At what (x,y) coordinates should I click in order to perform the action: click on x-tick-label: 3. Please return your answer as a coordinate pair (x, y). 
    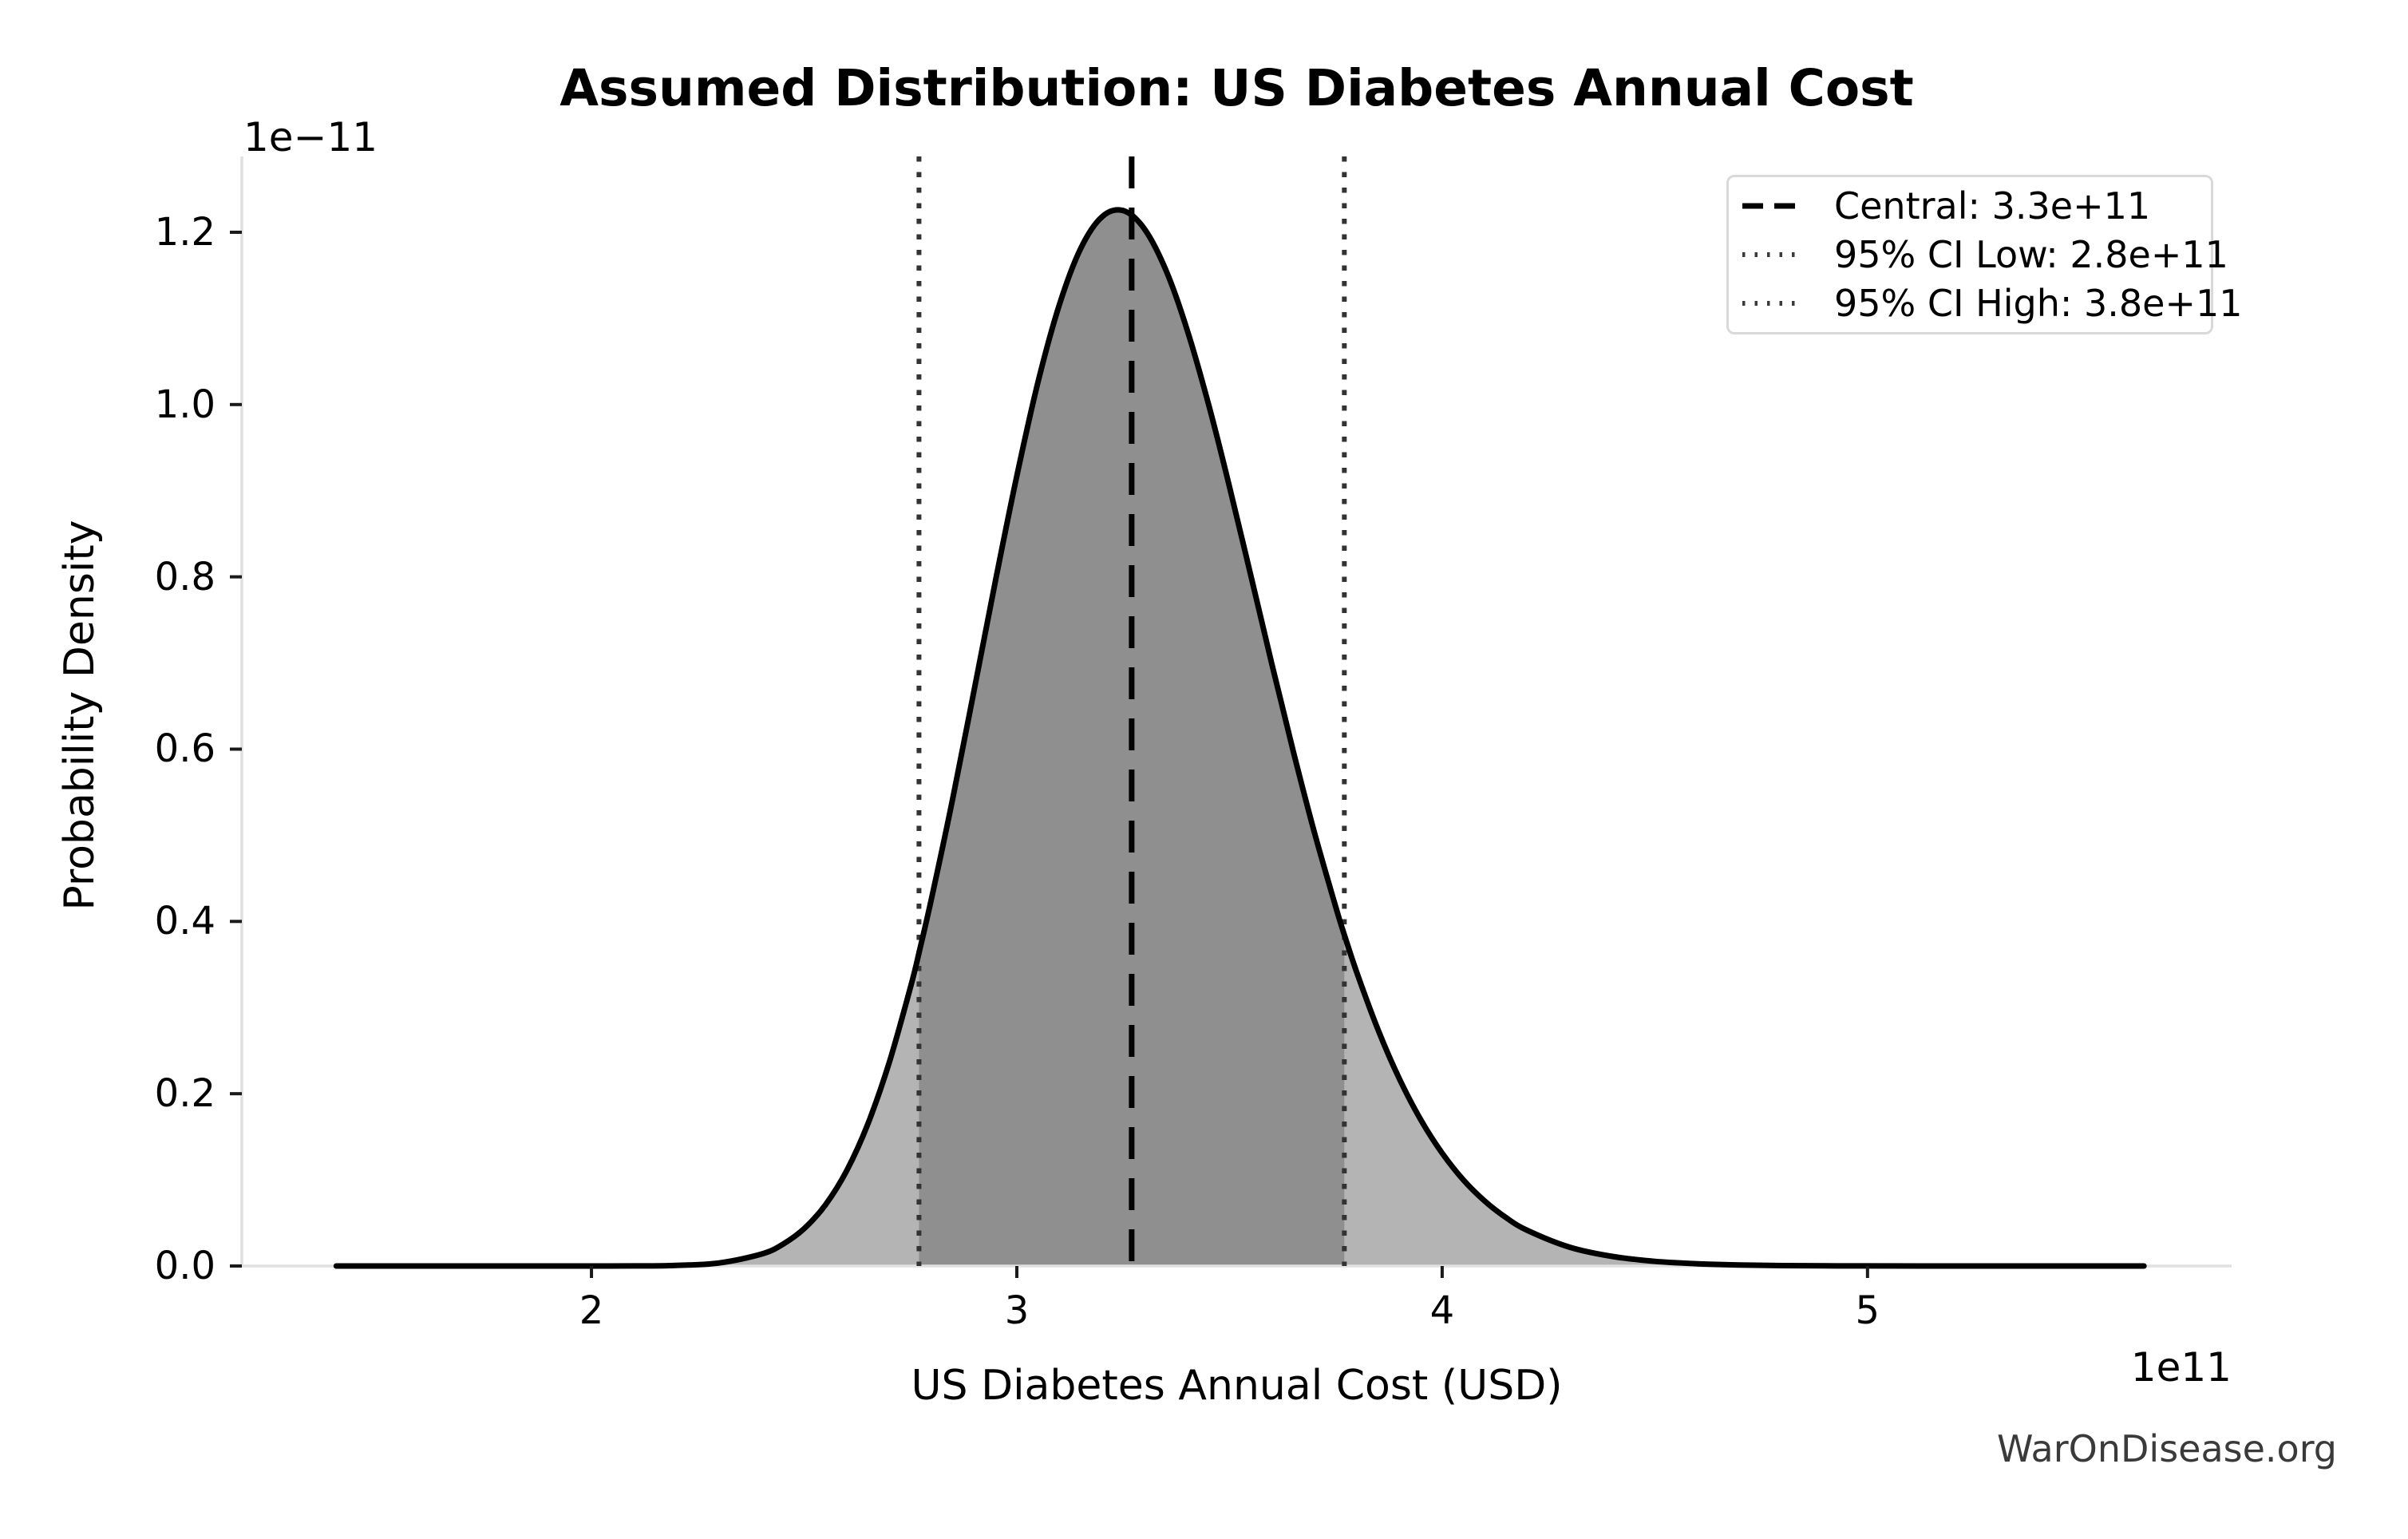
    Looking at the image, I should click on (1017, 1310).